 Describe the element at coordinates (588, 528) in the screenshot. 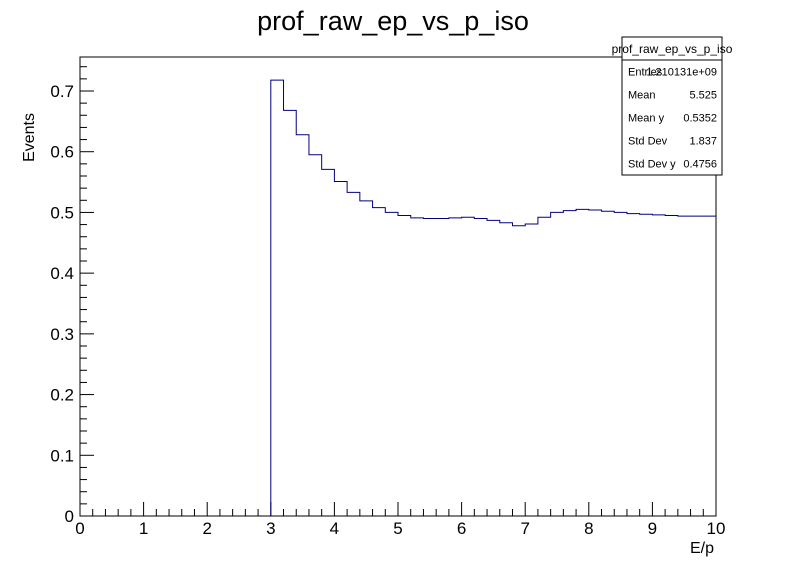

I see `x-tick-label: 8` at that location.